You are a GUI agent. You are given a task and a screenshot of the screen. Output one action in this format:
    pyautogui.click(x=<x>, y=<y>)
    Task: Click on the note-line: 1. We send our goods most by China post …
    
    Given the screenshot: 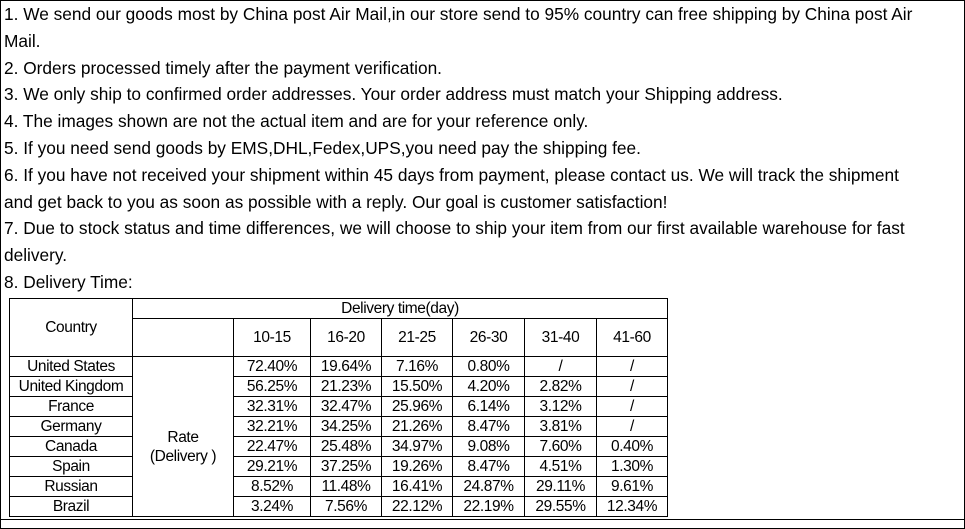 What is the action you would take?
    pyautogui.click(x=458, y=14)
    